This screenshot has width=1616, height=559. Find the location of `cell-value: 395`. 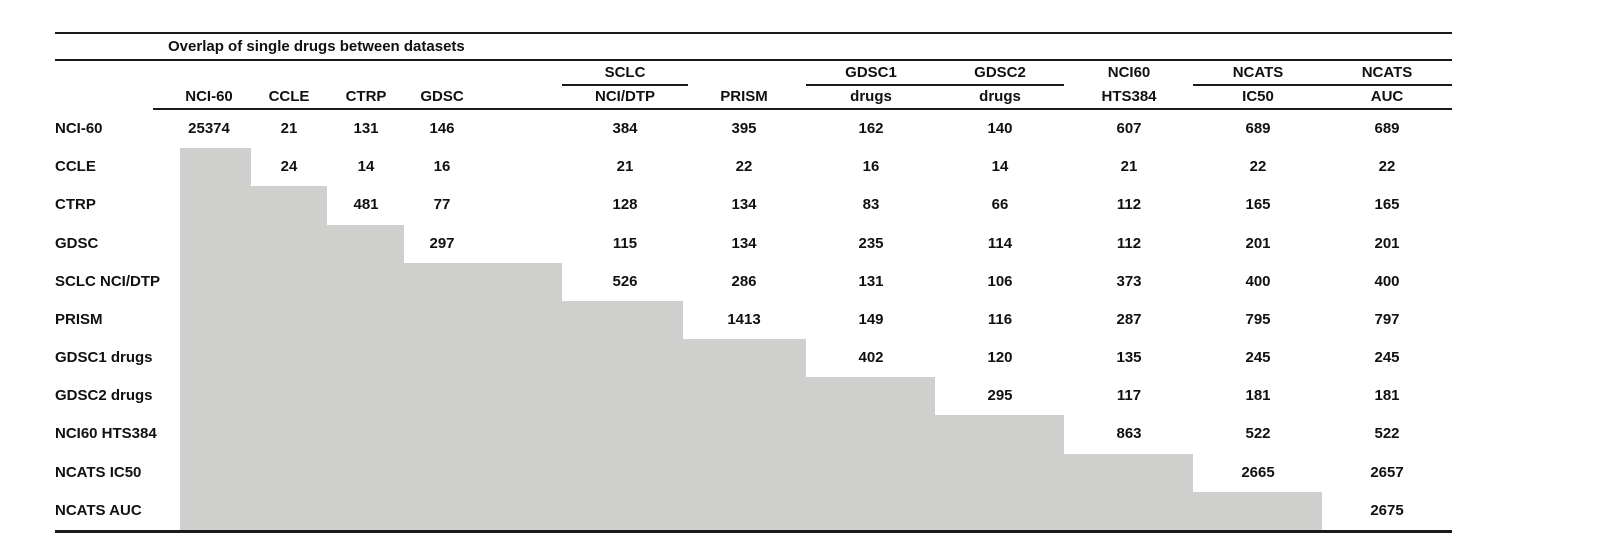

cell-value: 395 is located at coordinates (744, 128).